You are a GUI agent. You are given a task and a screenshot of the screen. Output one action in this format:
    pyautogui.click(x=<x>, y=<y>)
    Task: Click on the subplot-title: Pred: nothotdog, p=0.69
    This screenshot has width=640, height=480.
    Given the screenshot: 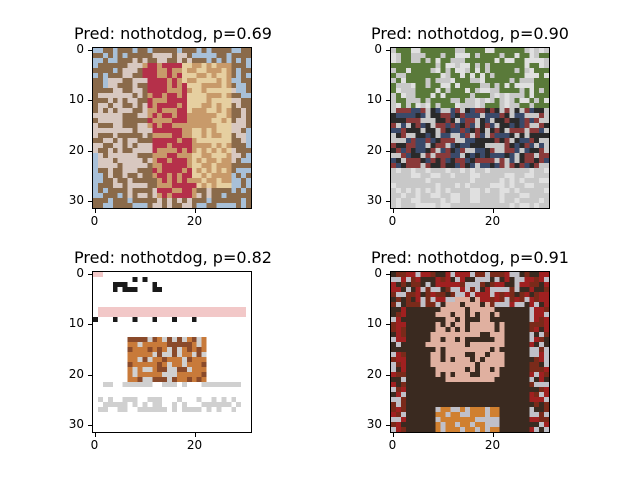 What is the action you would take?
    pyautogui.click(x=173, y=33)
    